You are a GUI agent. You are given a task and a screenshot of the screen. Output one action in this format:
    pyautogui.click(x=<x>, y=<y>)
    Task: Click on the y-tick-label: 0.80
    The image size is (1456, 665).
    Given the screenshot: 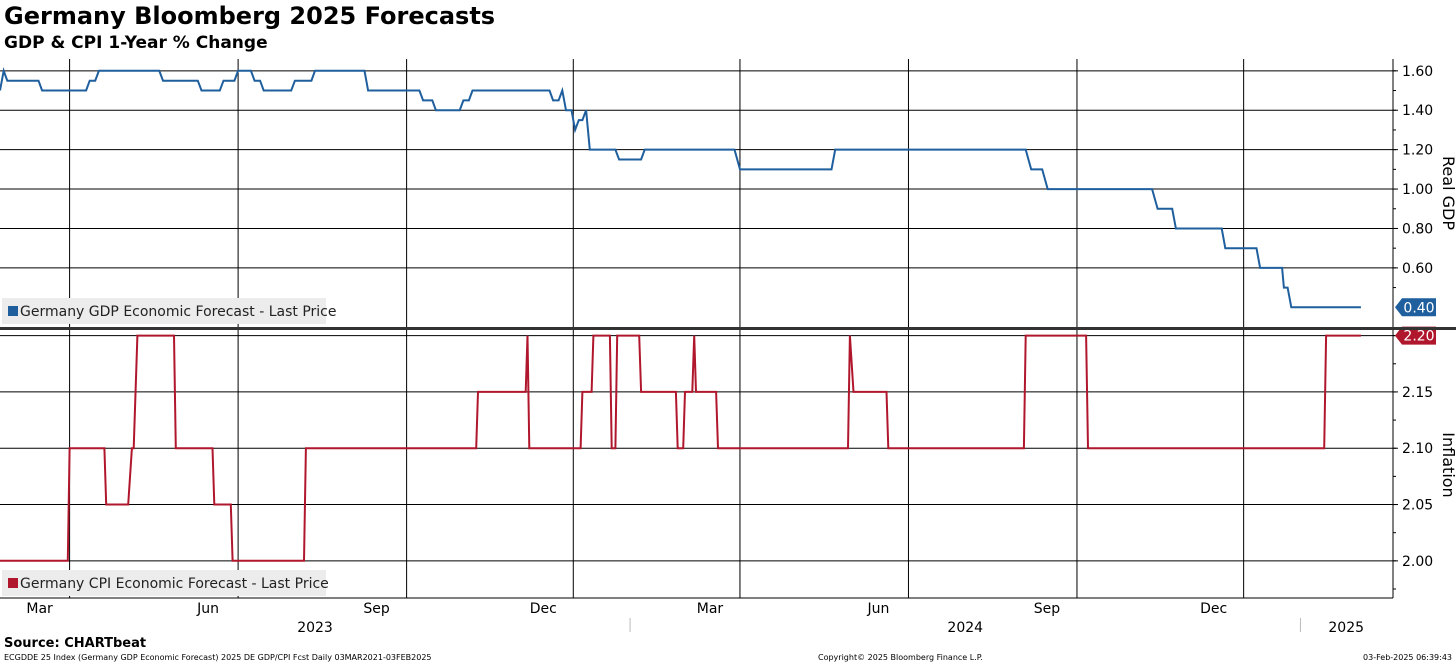 What is the action you would take?
    pyautogui.click(x=1417, y=229)
    